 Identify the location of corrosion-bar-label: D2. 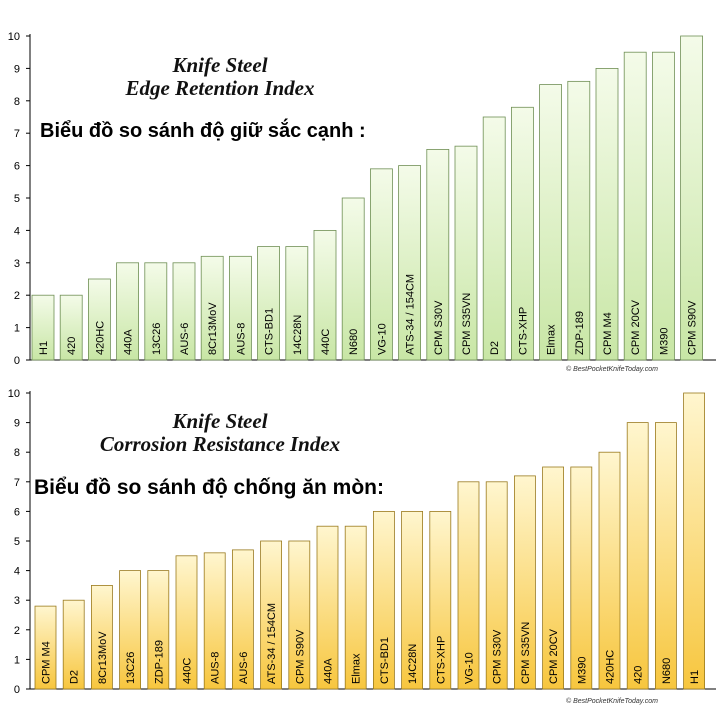
(75, 677).